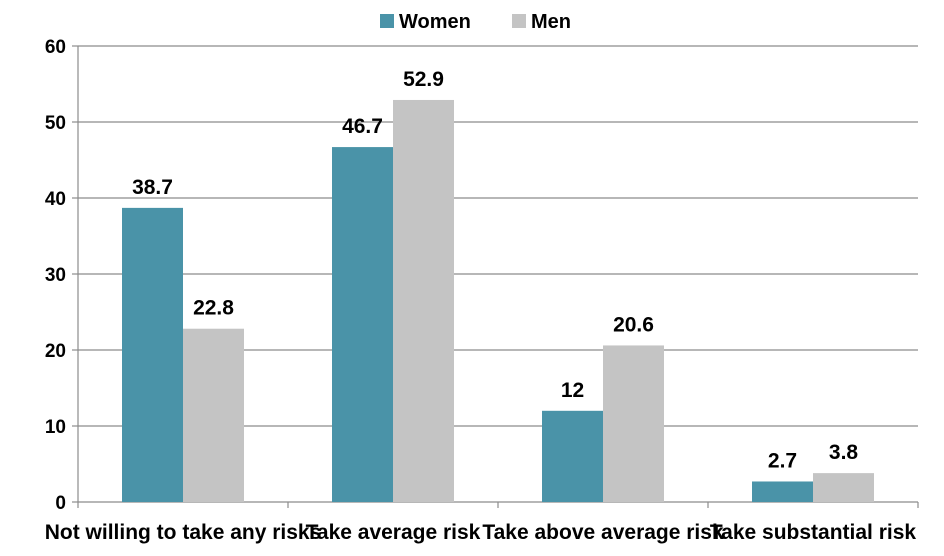 This screenshot has height=556, width=944. I want to click on data-label: 2.7, so click(782, 460).